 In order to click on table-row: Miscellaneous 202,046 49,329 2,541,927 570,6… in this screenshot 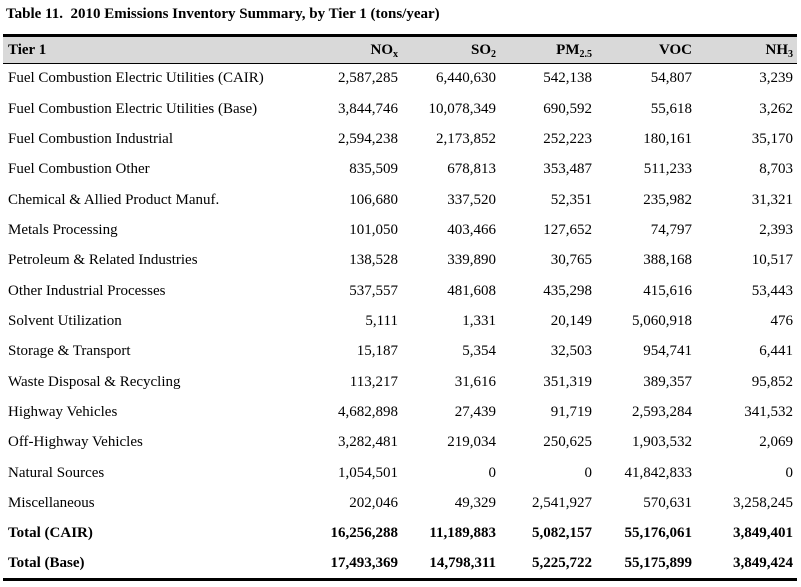, I will do `click(400, 503)`.